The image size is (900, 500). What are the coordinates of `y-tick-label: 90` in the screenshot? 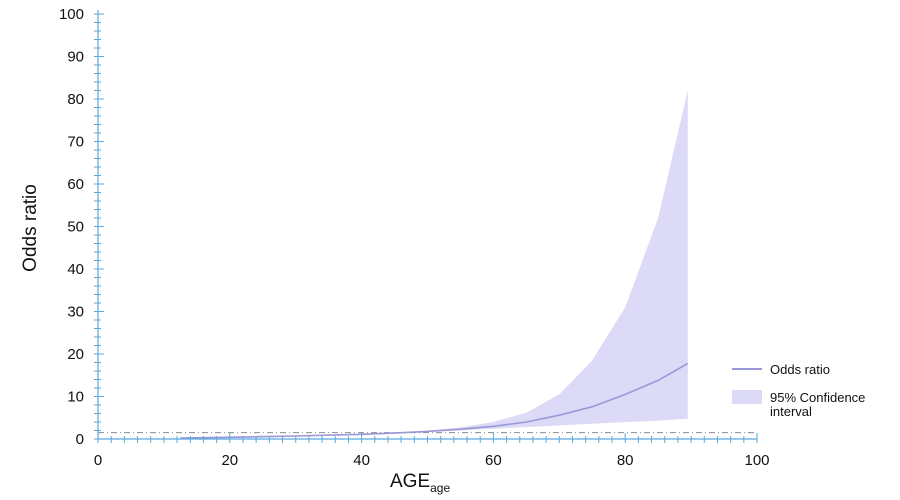 It's located at (75, 57).